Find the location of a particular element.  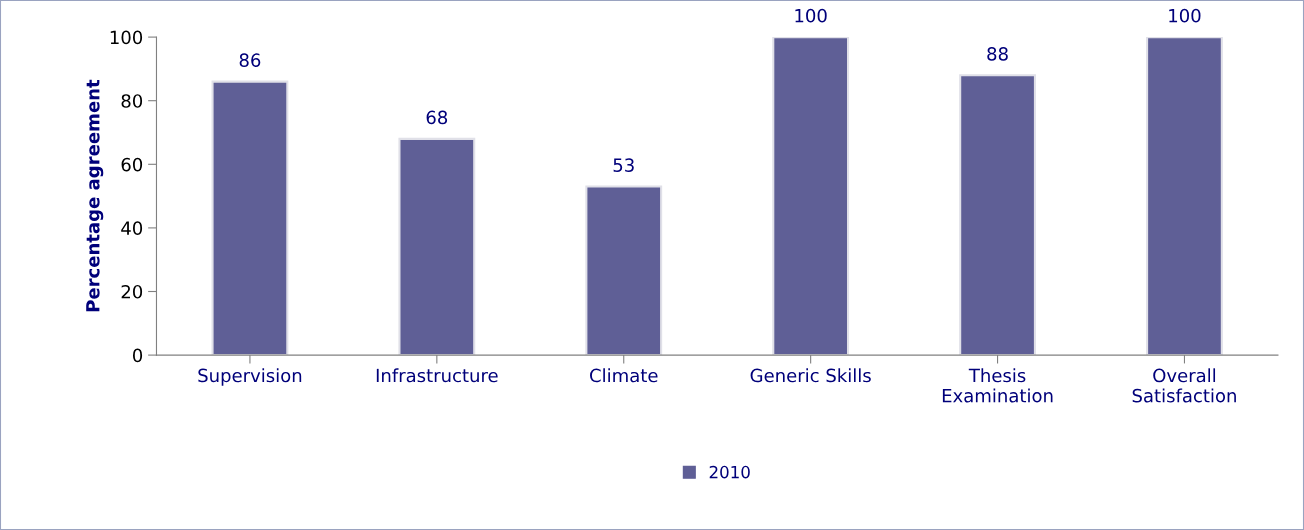

x-tick-label: Climate is located at coordinates (624, 375).